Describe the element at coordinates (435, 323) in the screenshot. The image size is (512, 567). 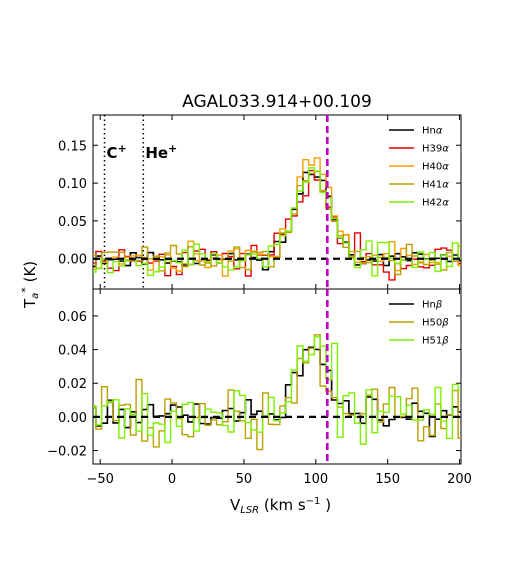
I see `legend-label-beta-h50: H50β` at that location.